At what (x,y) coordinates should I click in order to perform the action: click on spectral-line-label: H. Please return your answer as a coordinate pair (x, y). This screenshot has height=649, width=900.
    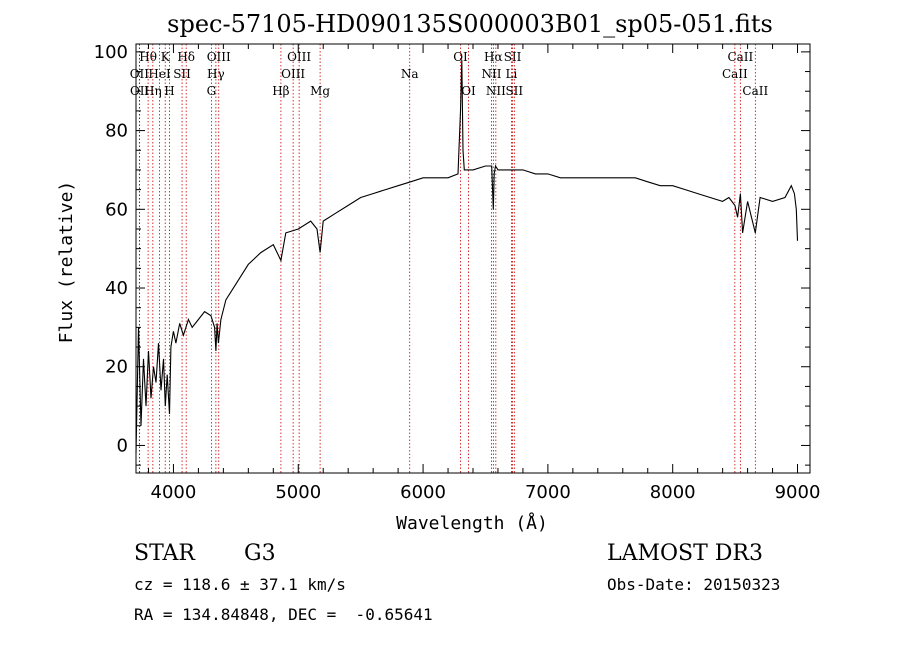
    Looking at the image, I should click on (169, 91).